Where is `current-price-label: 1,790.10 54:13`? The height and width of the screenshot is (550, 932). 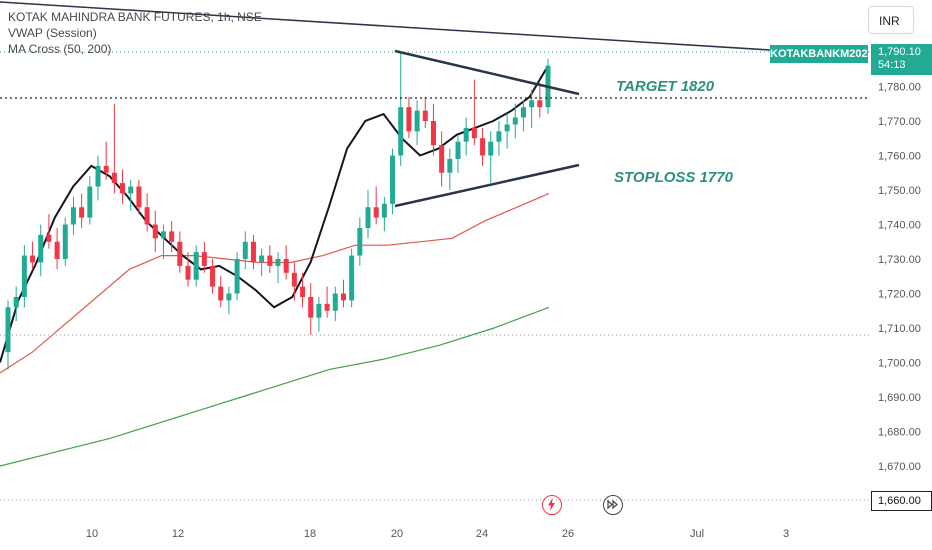 current-price-label: 1,790.10 54:13 is located at coordinates (901, 59).